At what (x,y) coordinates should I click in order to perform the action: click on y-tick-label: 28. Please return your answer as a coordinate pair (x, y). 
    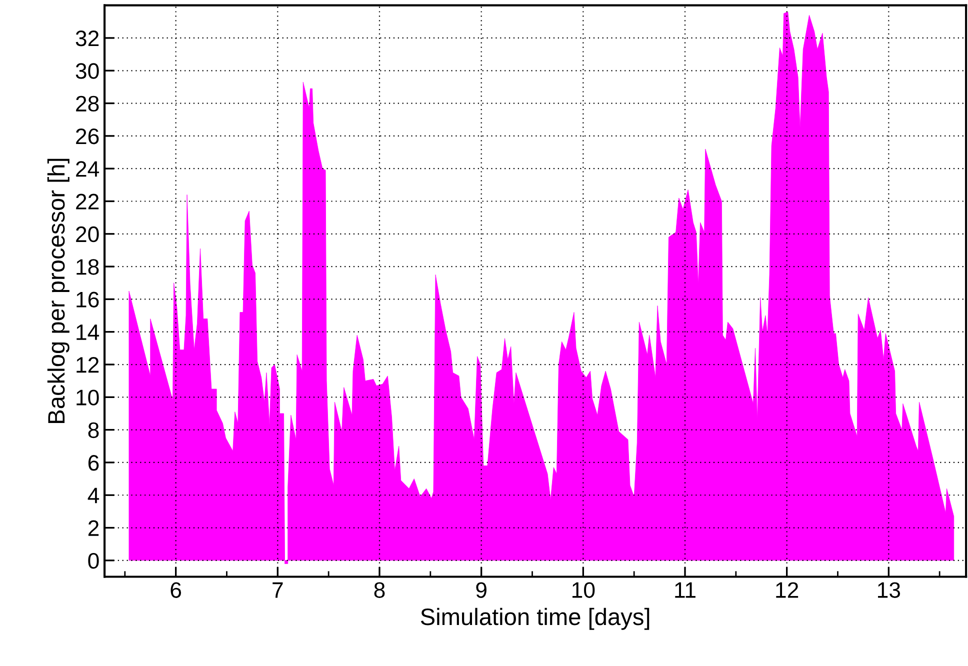
    Looking at the image, I should click on (87, 104).